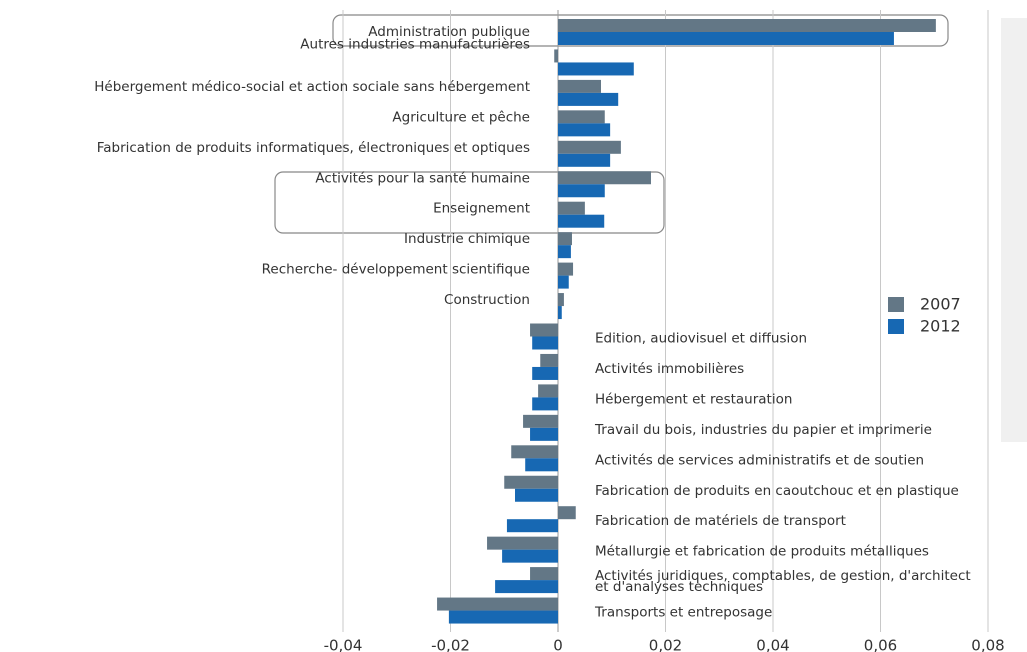  Describe the element at coordinates (940, 304) in the screenshot. I see `legend-label: 2007` at that location.